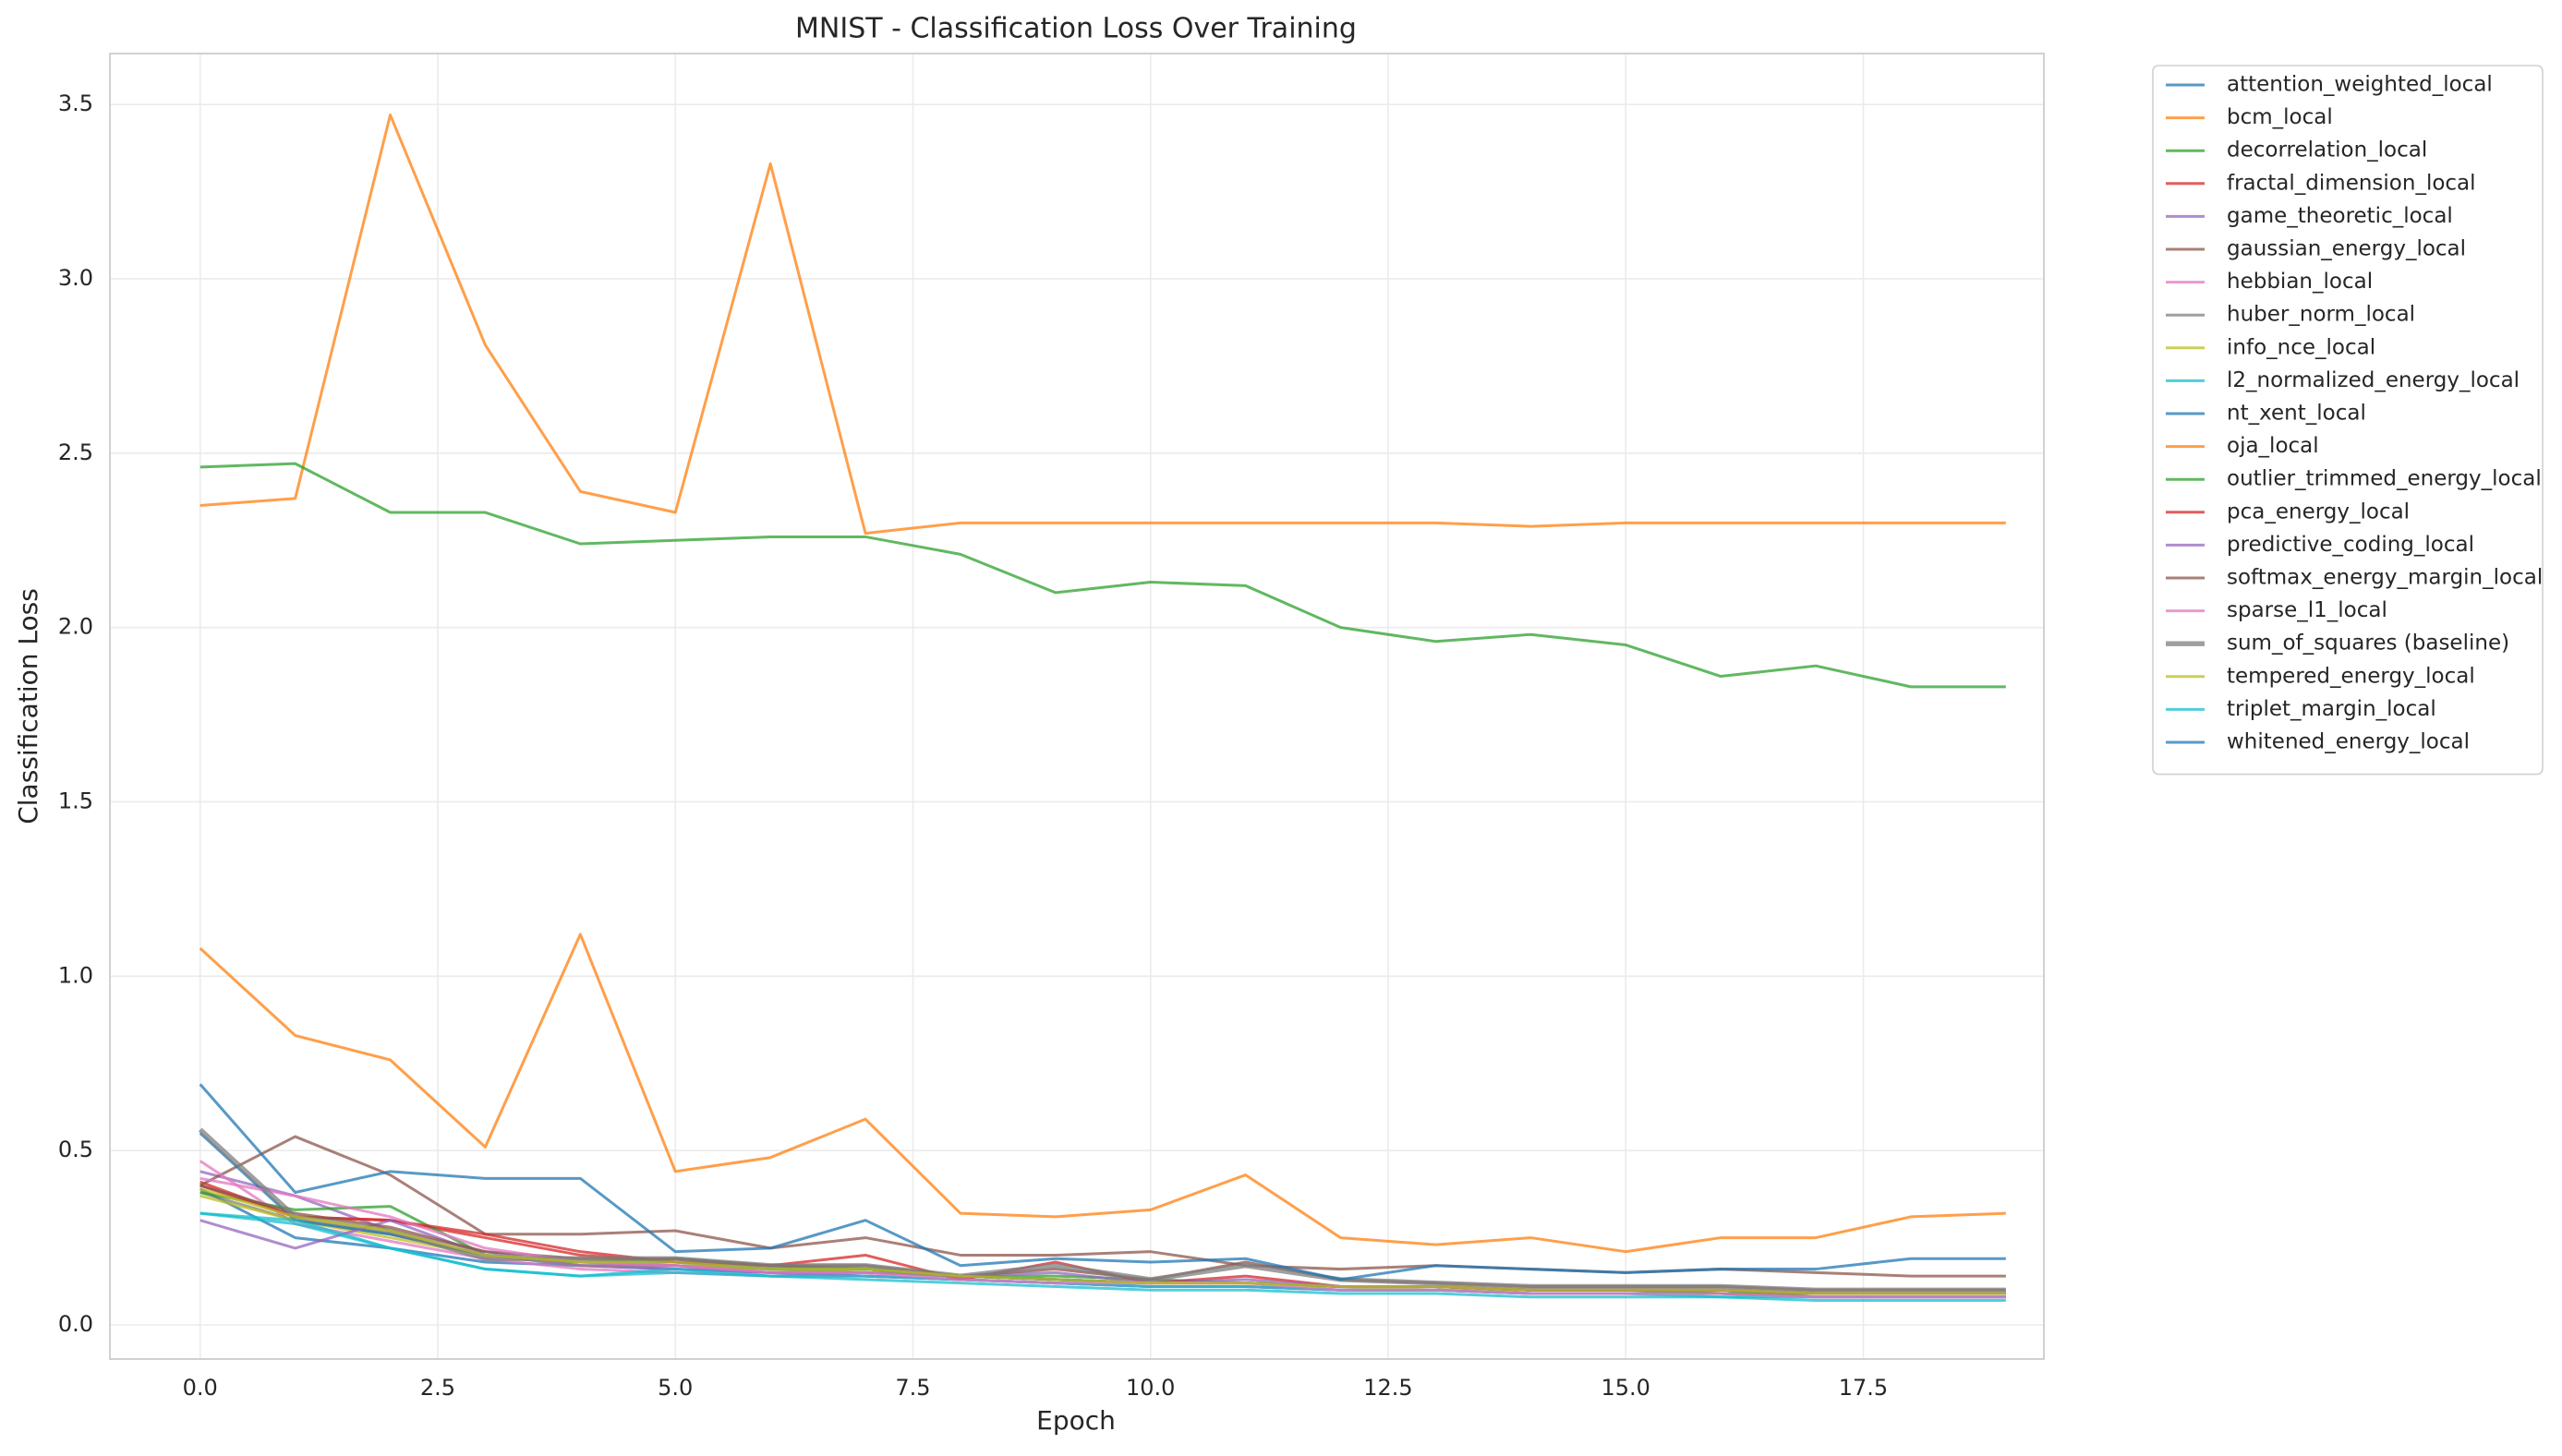  I want to click on legend-label: huber_norm_local, so click(2321, 315).